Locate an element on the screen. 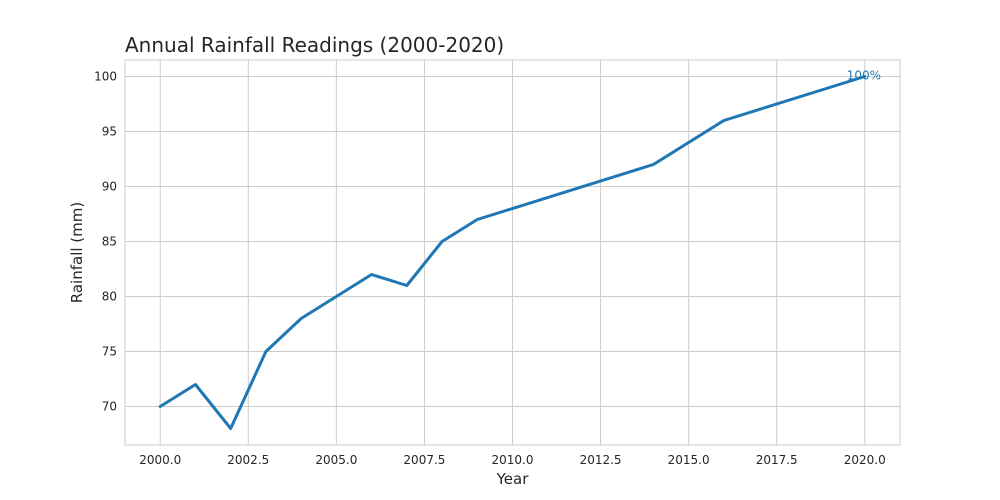  annotation-layer: 100% is located at coordinates (864, 76).